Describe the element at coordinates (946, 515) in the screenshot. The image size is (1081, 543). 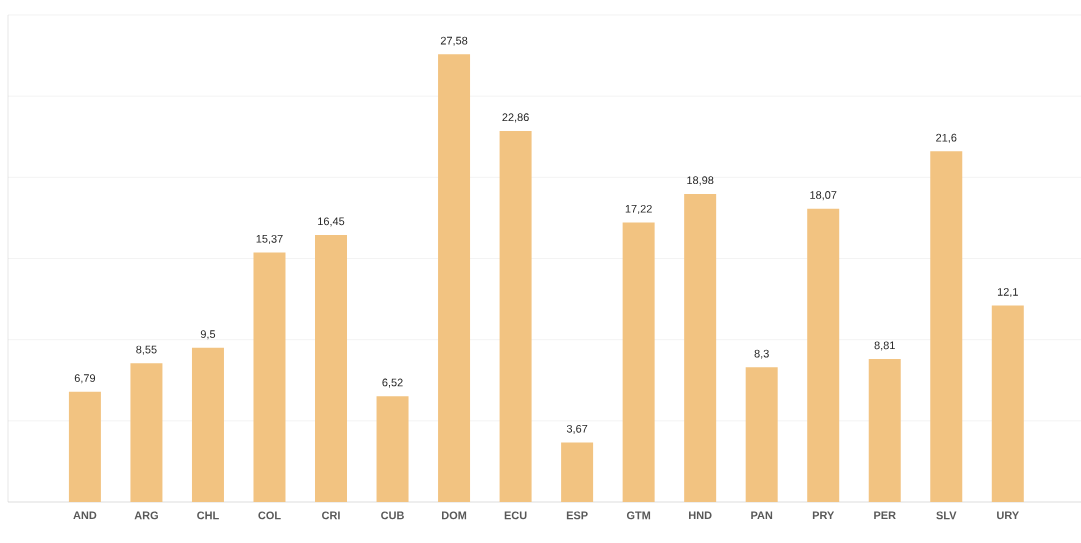
I see `x-tick-label: SLV` at that location.